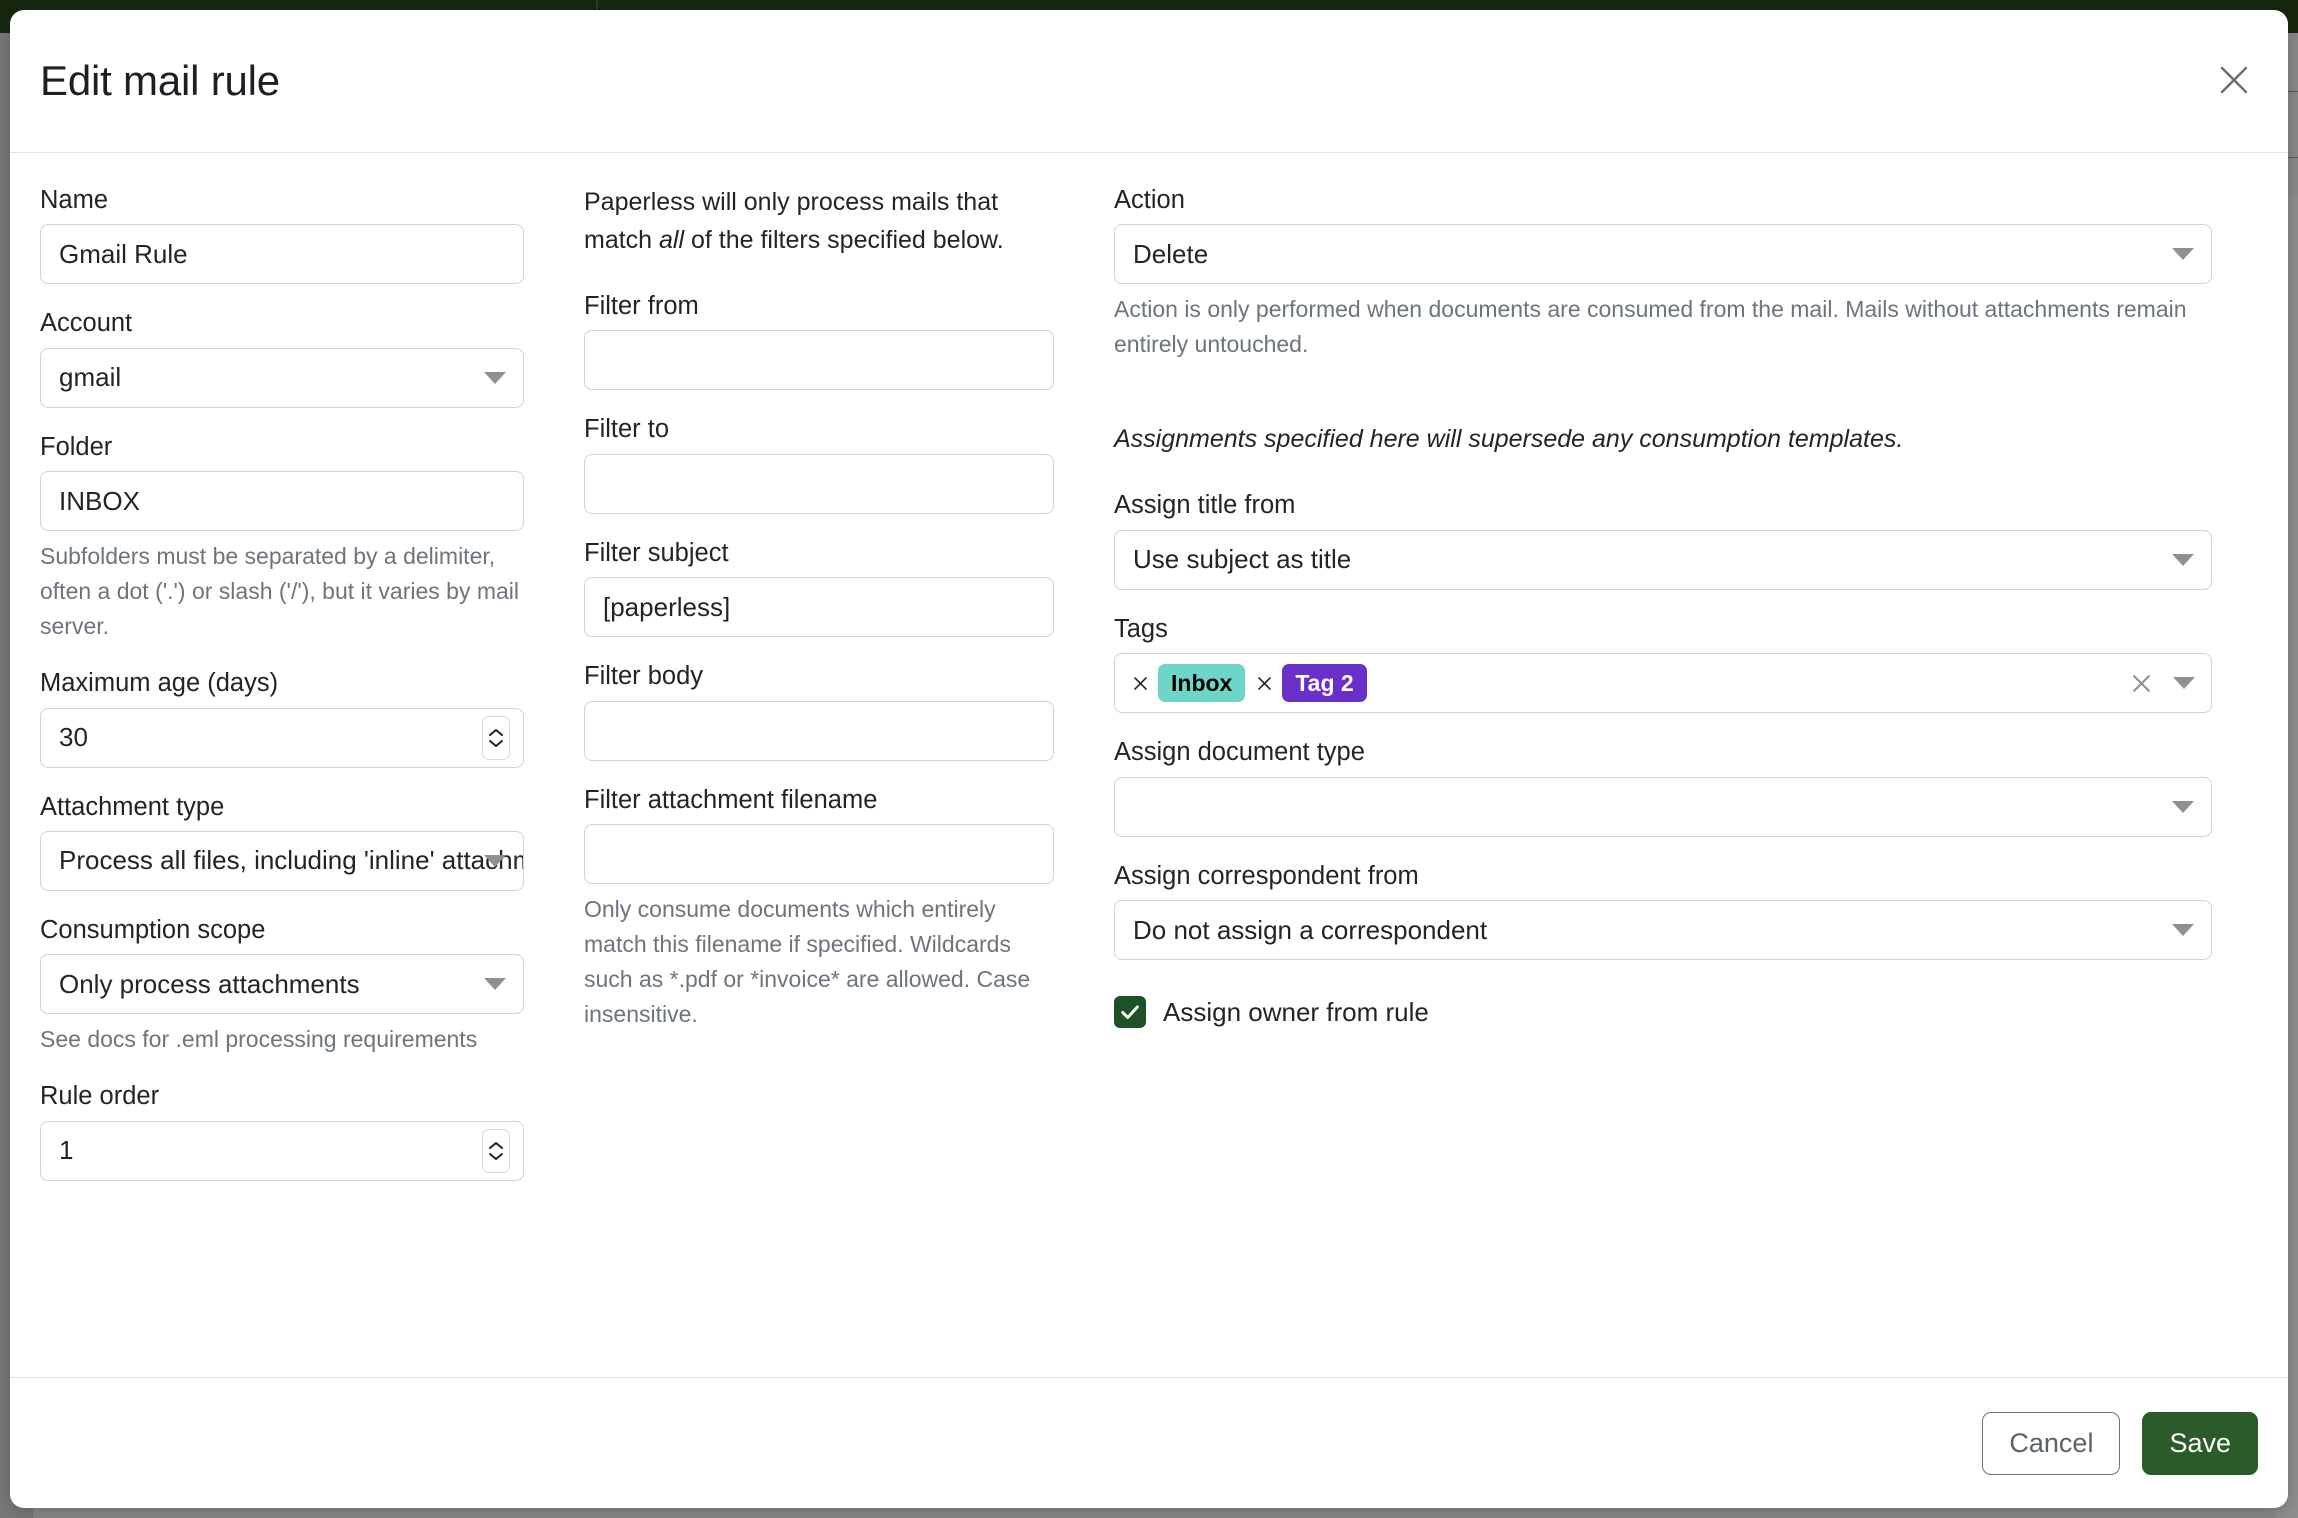 The height and width of the screenshot is (1518, 2298). Describe the element at coordinates (1296, 1011) in the screenshot. I see `assign-owner-from-rule-label: Assign owner from rule` at that location.